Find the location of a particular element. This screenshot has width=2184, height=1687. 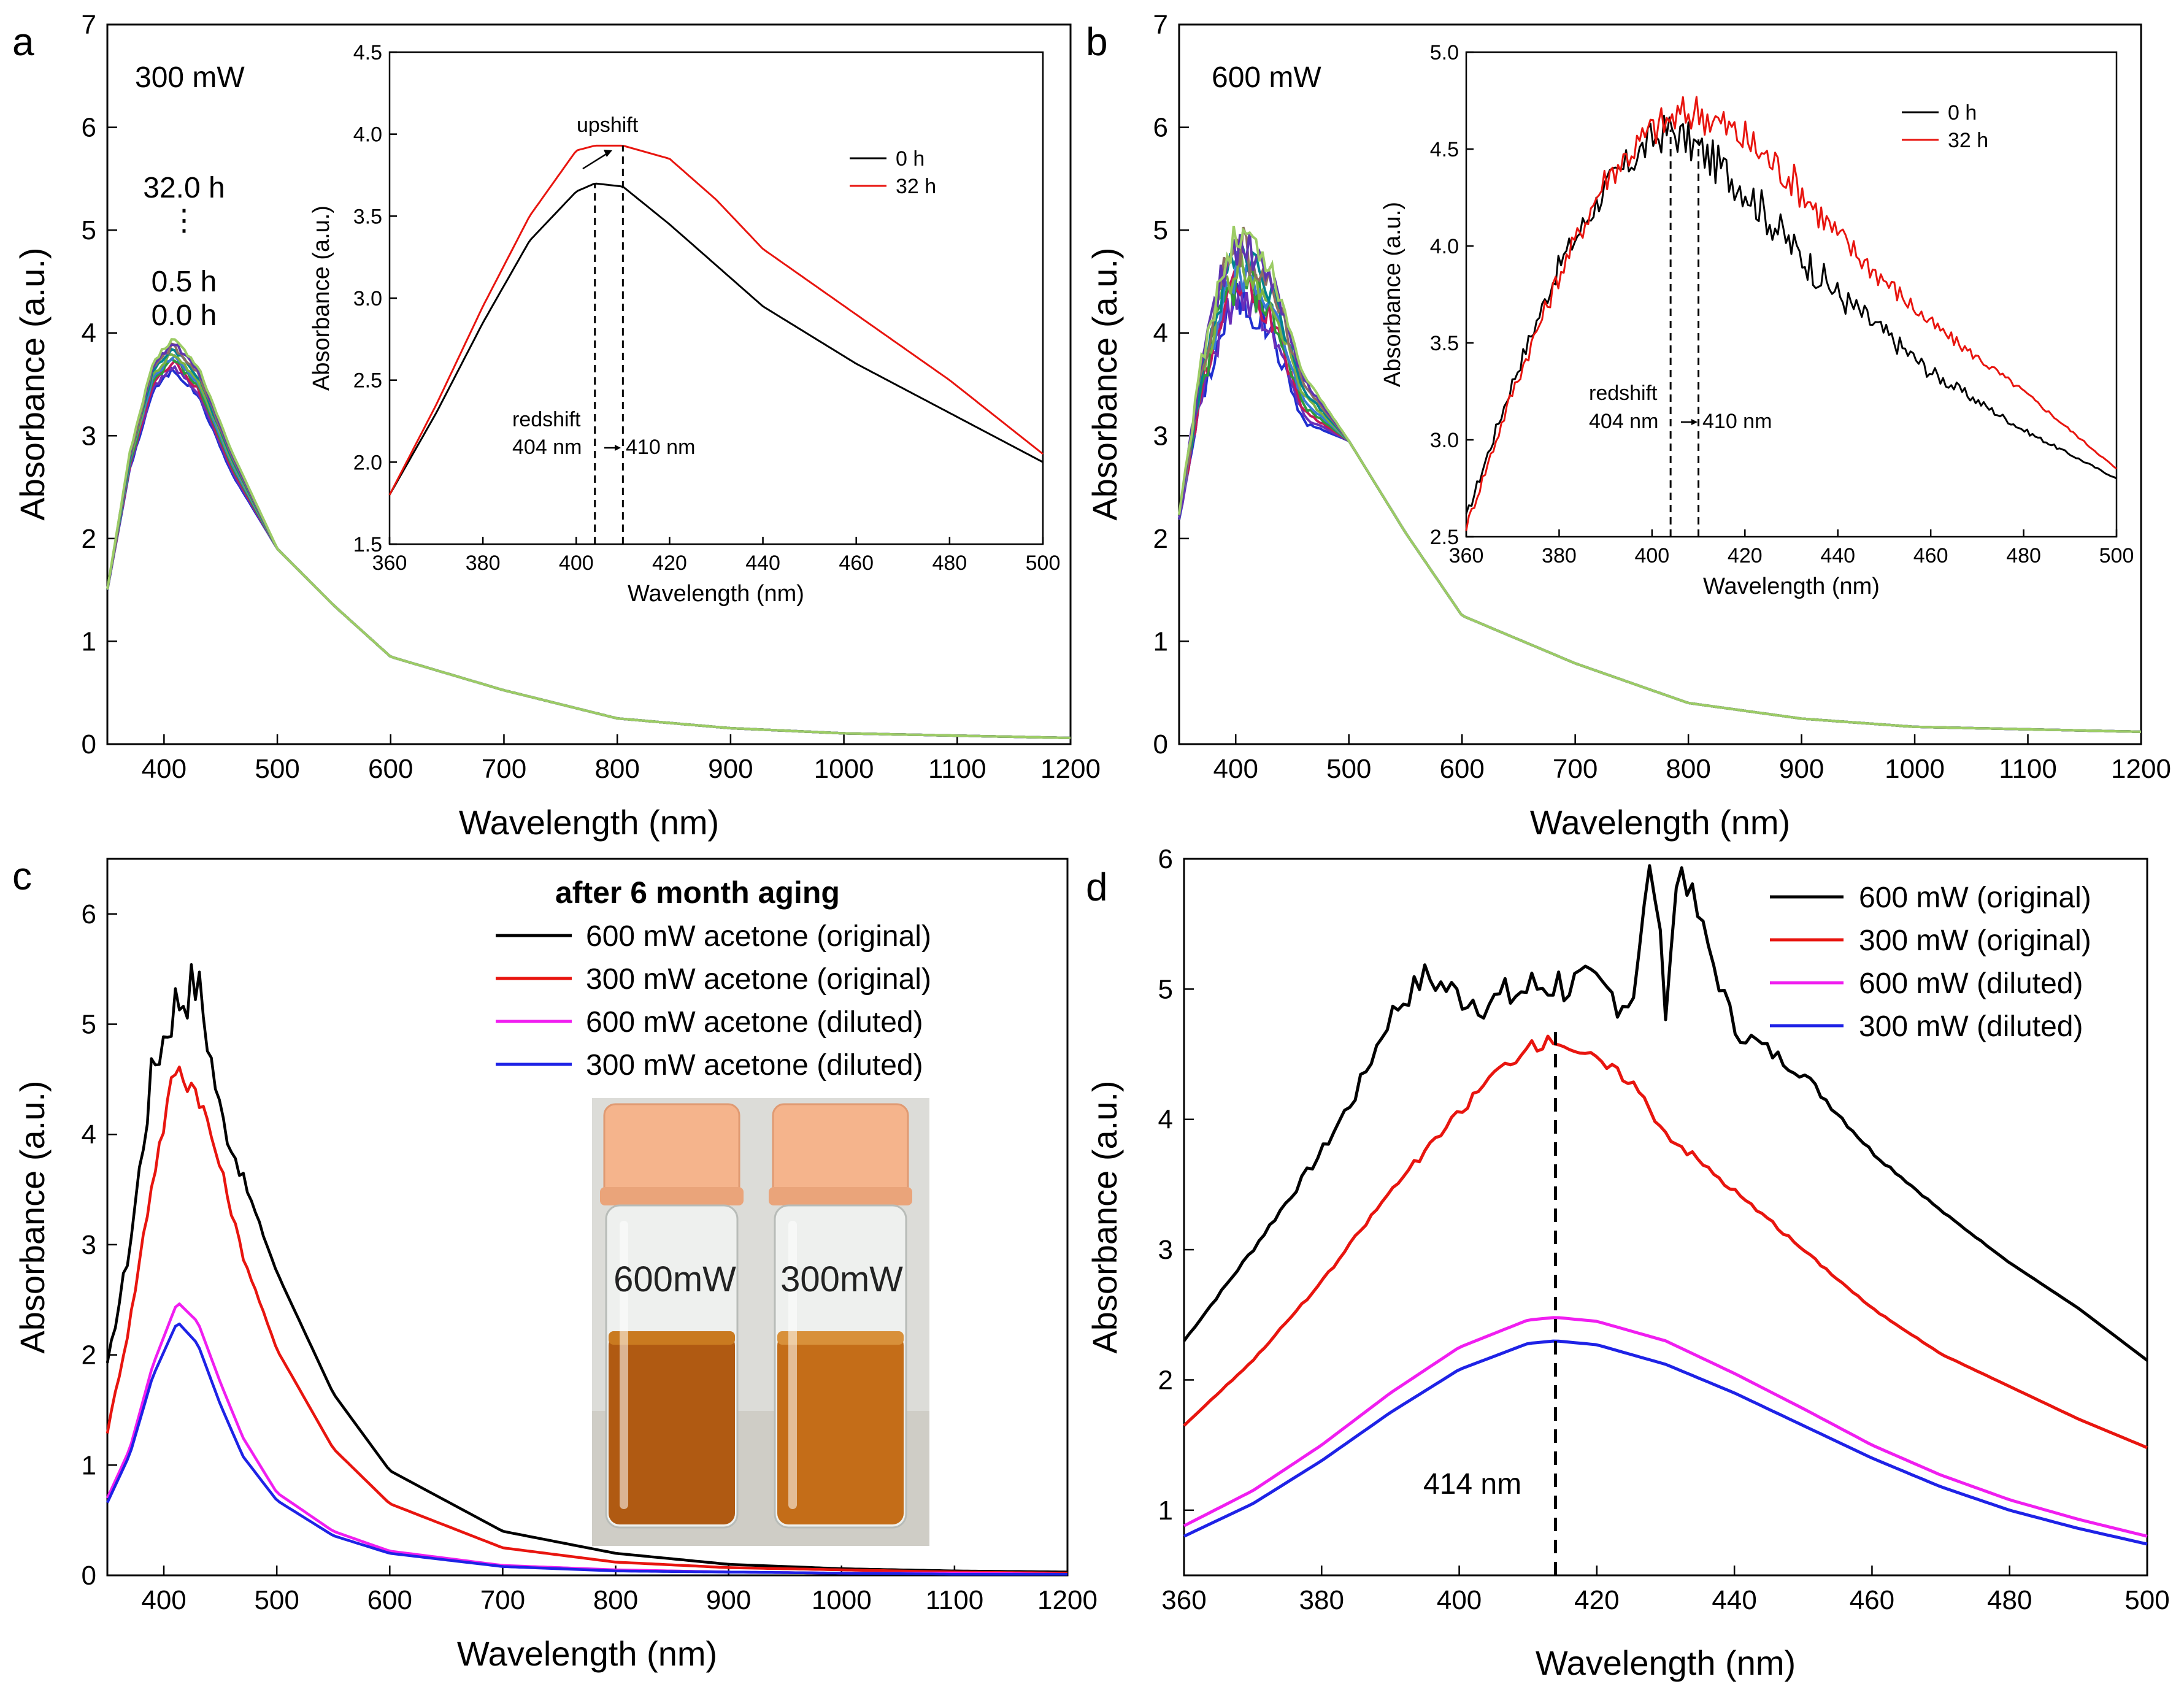

panel-a-y-tick-label-0: 0 is located at coordinates (89, 744).